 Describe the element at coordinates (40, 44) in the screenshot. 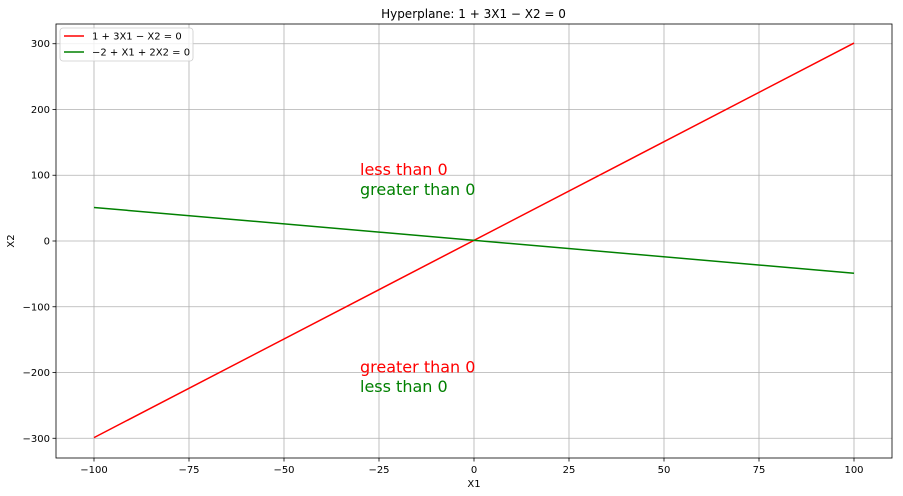

I see `y-tick-label: 300` at that location.